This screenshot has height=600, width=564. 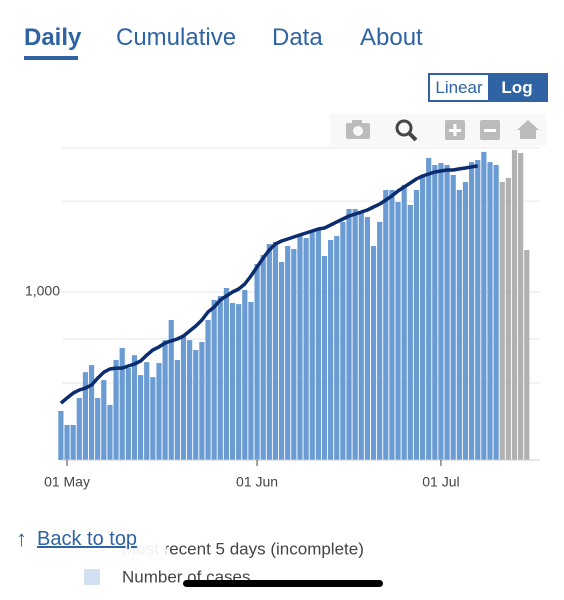 I want to click on x-tick-label: 01 Jul, so click(x=440, y=482).